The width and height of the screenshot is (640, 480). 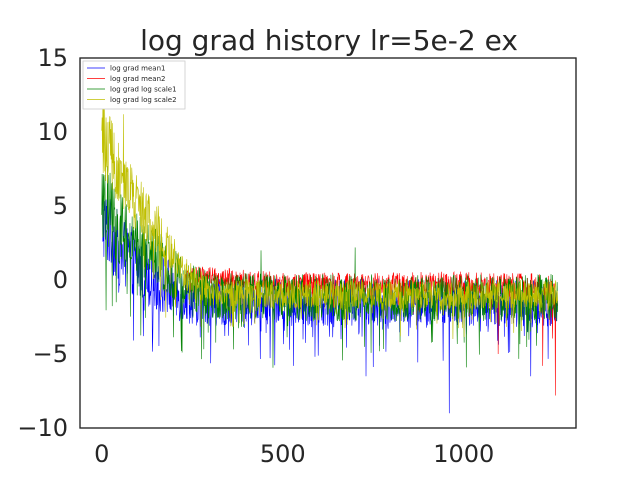 I want to click on legend-entry: log grad mean2, so click(x=137, y=79).